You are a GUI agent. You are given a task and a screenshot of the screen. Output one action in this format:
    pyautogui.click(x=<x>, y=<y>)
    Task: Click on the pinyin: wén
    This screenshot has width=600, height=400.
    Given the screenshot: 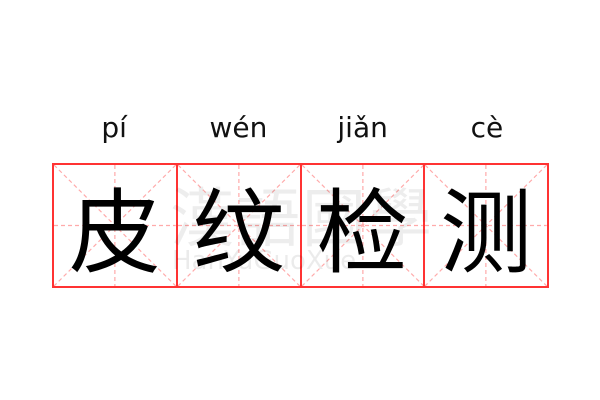 What is the action you would take?
    pyautogui.click(x=238, y=127)
    